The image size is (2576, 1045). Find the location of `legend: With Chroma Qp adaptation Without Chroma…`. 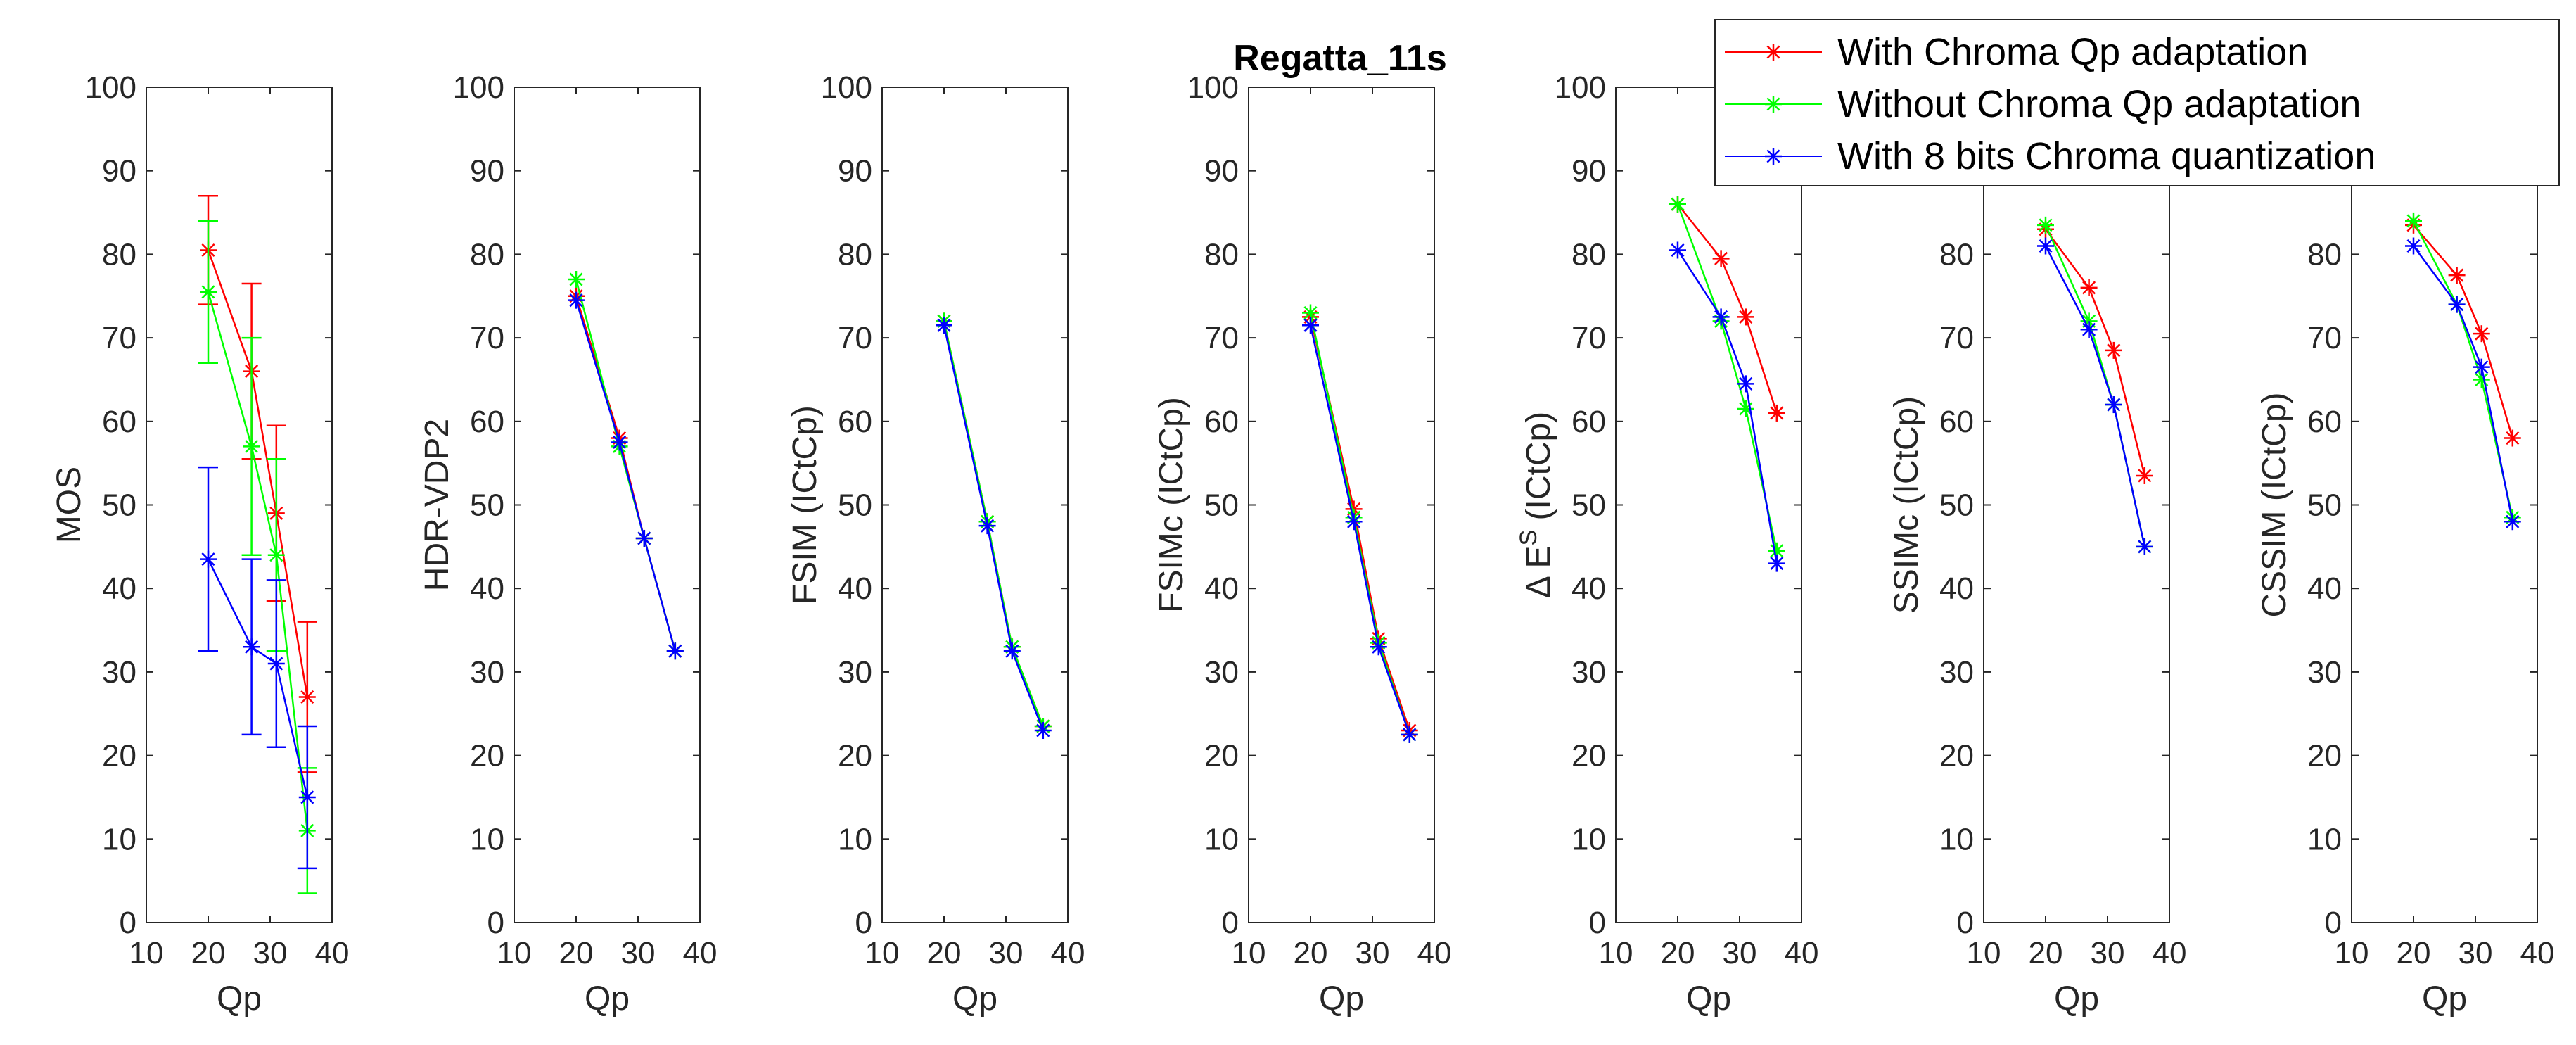

legend: With Chroma Qp adaptation Without Chroma… is located at coordinates (2137, 102).